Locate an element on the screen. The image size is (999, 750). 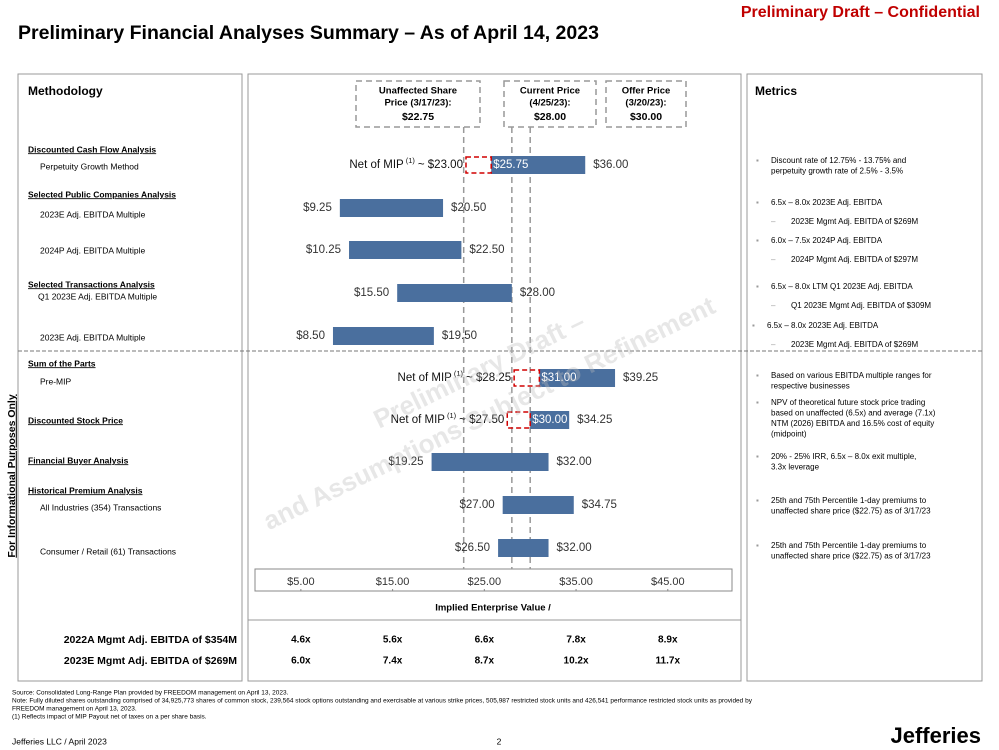
table-row-label: 2022A Mgmt Adj. EBITDA of $354M is located at coordinates (151, 640).